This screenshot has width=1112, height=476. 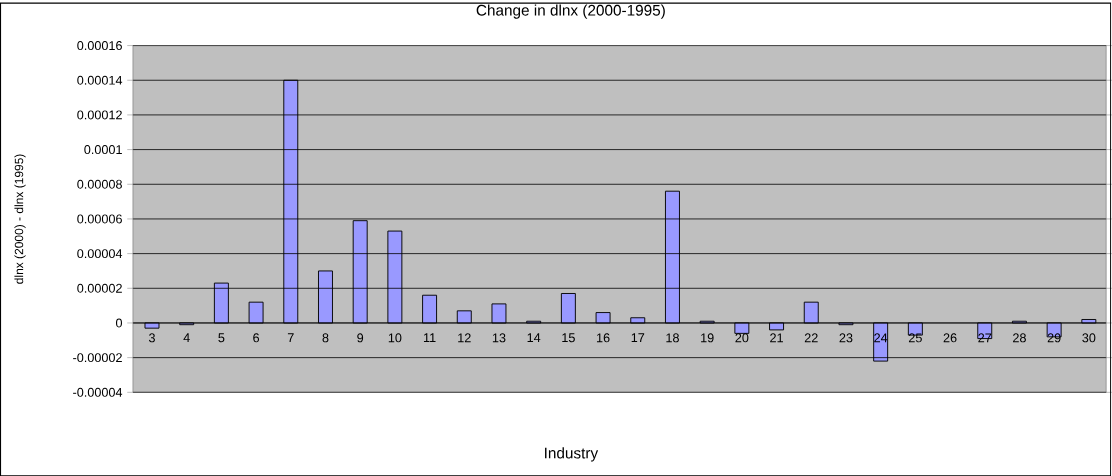 What do you see at coordinates (499, 338) in the screenshot?
I see `x-tick-label: 13` at bounding box center [499, 338].